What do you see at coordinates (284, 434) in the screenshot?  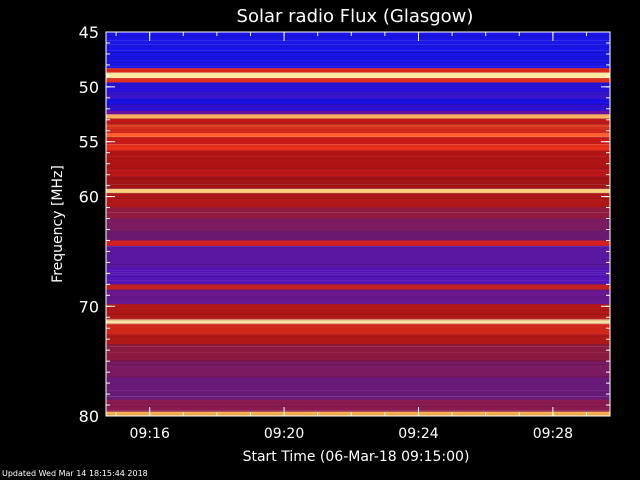 I see `x-tick-label: 09:20` at bounding box center [284, 434].